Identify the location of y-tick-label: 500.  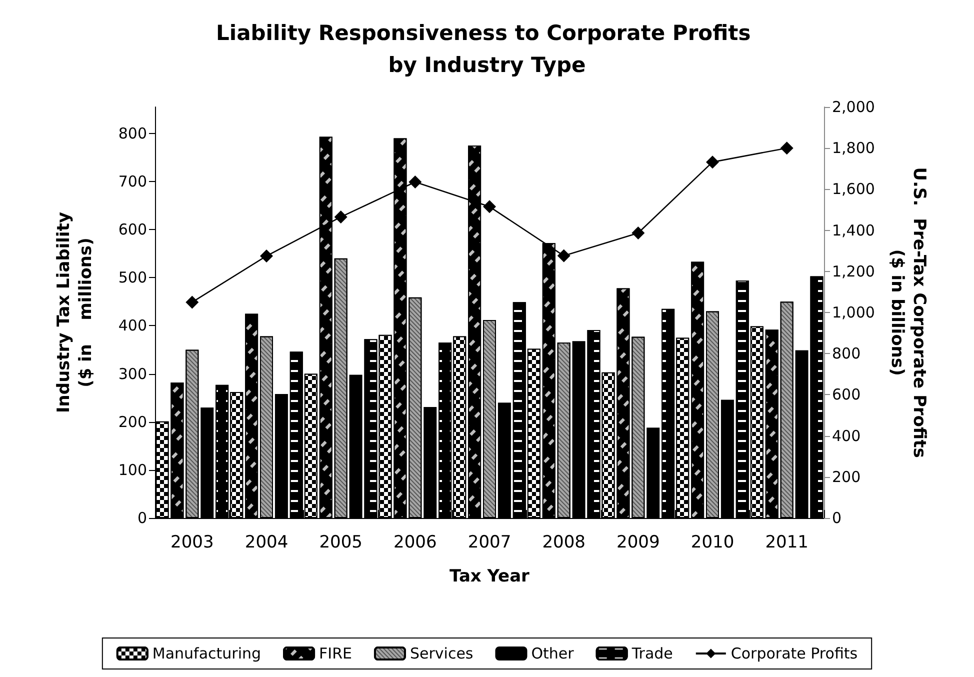
(132, 277).